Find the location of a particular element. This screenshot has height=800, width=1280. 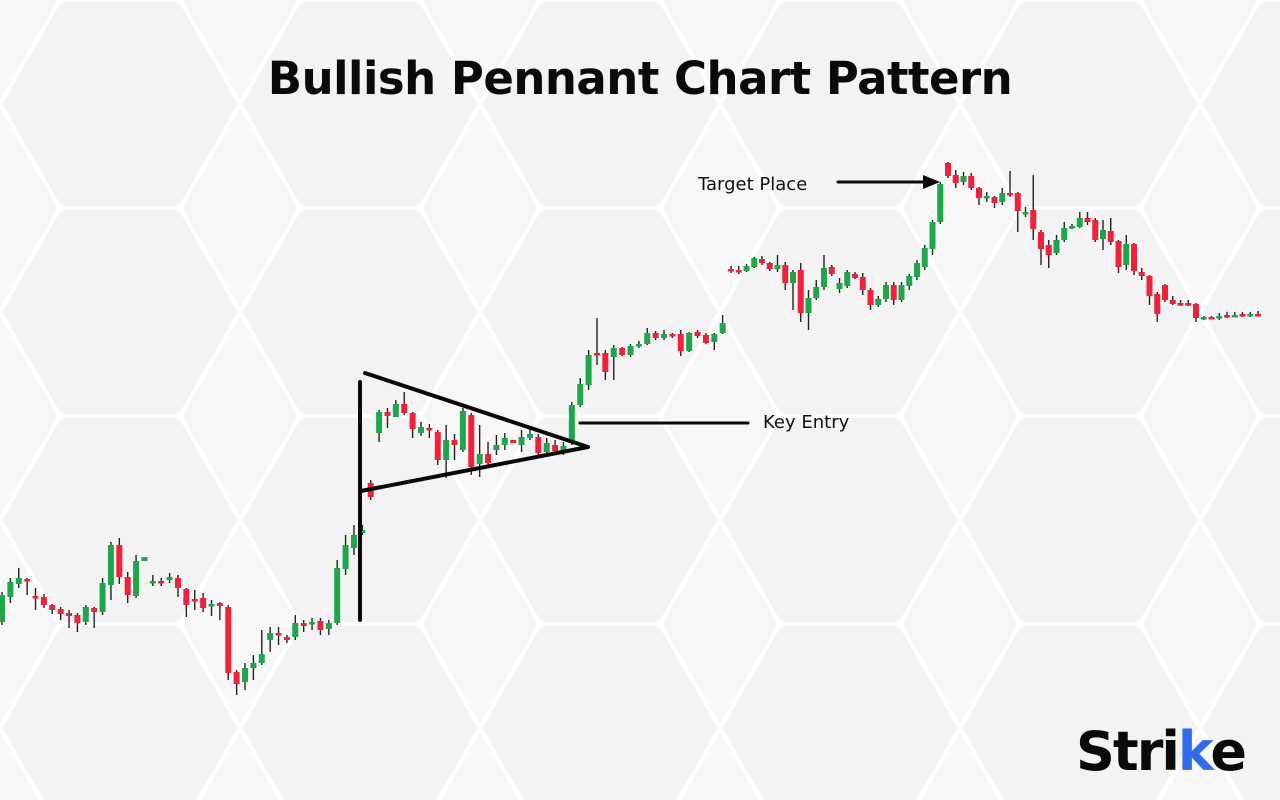

target-arrow-head is located at coordinates (931, 182).